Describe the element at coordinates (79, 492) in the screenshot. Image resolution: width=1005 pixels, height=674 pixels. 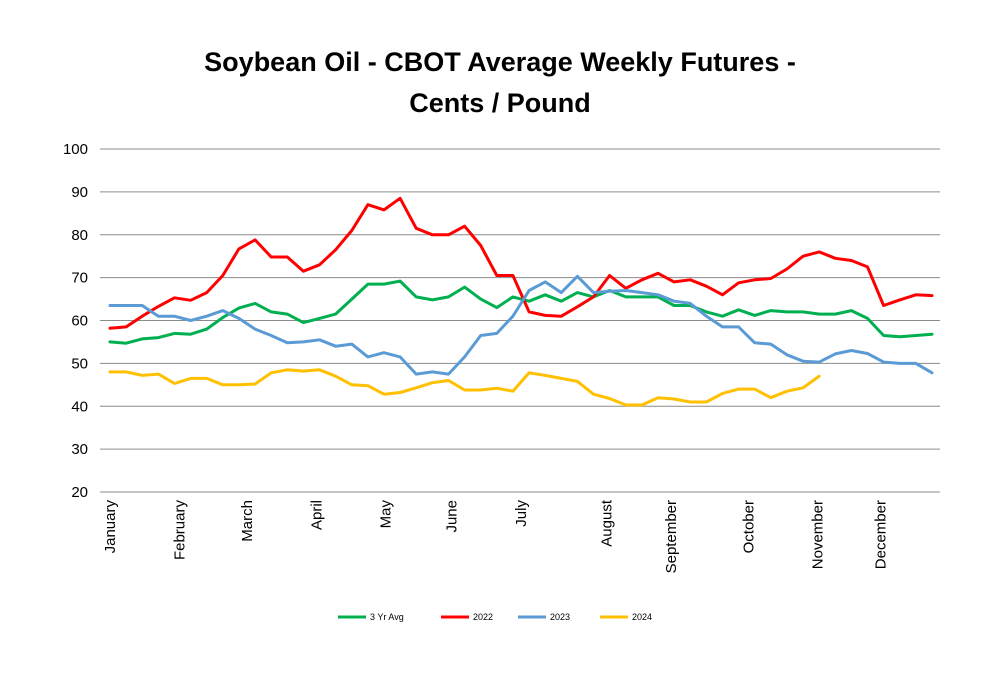
I see `y-tick-label: 20` at that location.